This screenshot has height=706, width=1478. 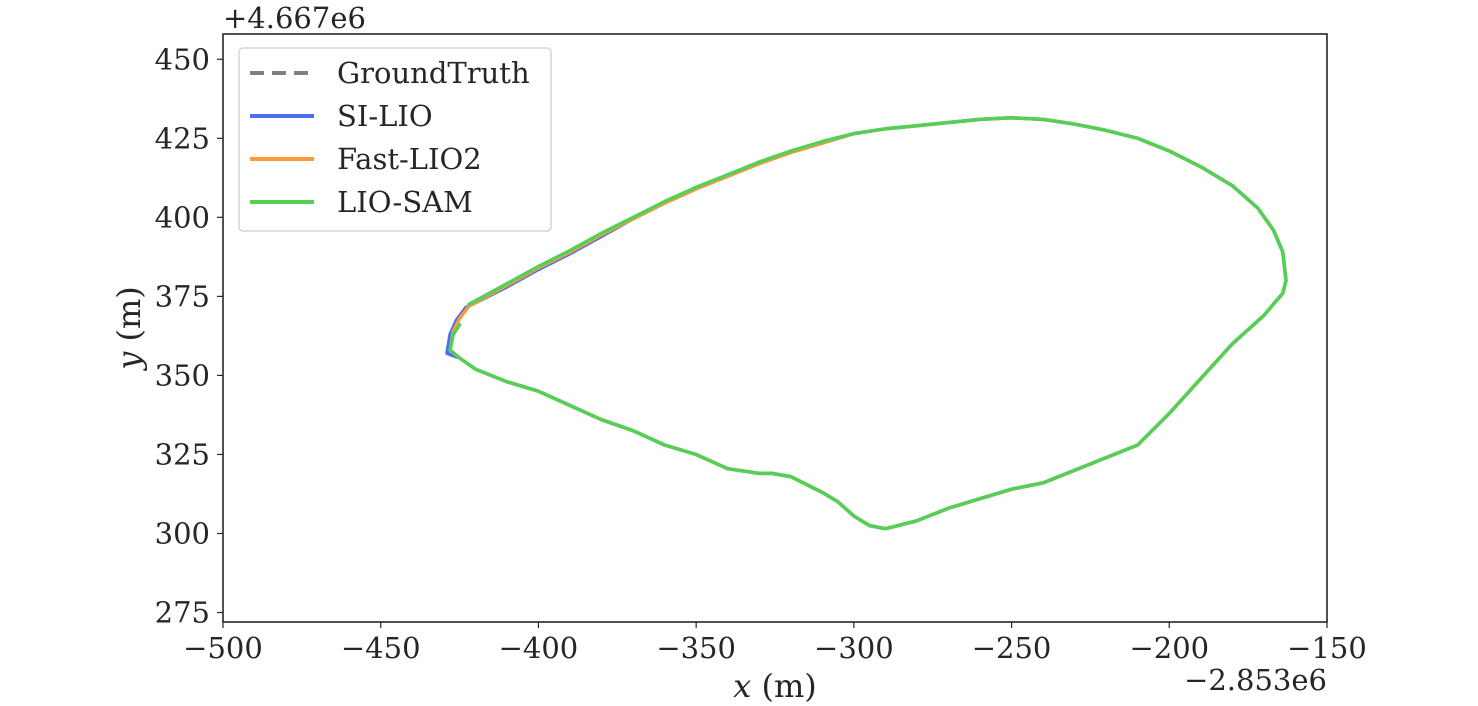 I want to click on x-tick-label: −500, so click(x=223, y=648).